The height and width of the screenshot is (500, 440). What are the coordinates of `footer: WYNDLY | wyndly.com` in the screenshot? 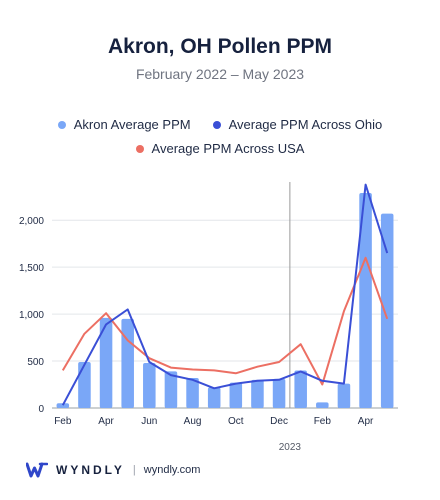 It's located at (113, 470).